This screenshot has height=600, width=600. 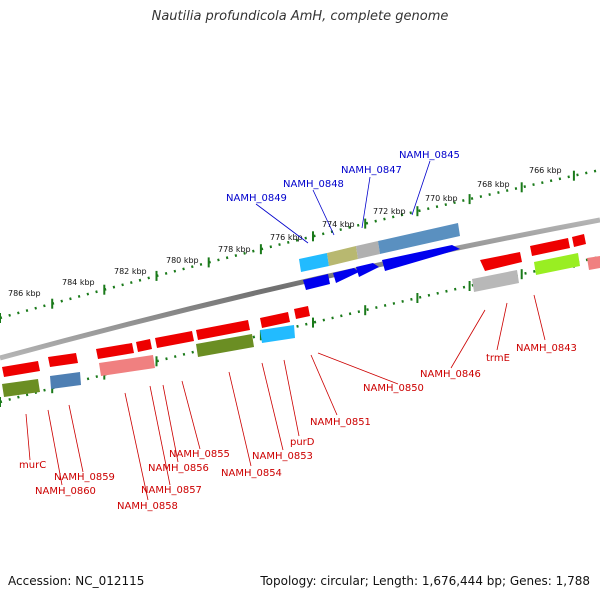 I want to click on forward-leaders, so click(x=343, y=202).